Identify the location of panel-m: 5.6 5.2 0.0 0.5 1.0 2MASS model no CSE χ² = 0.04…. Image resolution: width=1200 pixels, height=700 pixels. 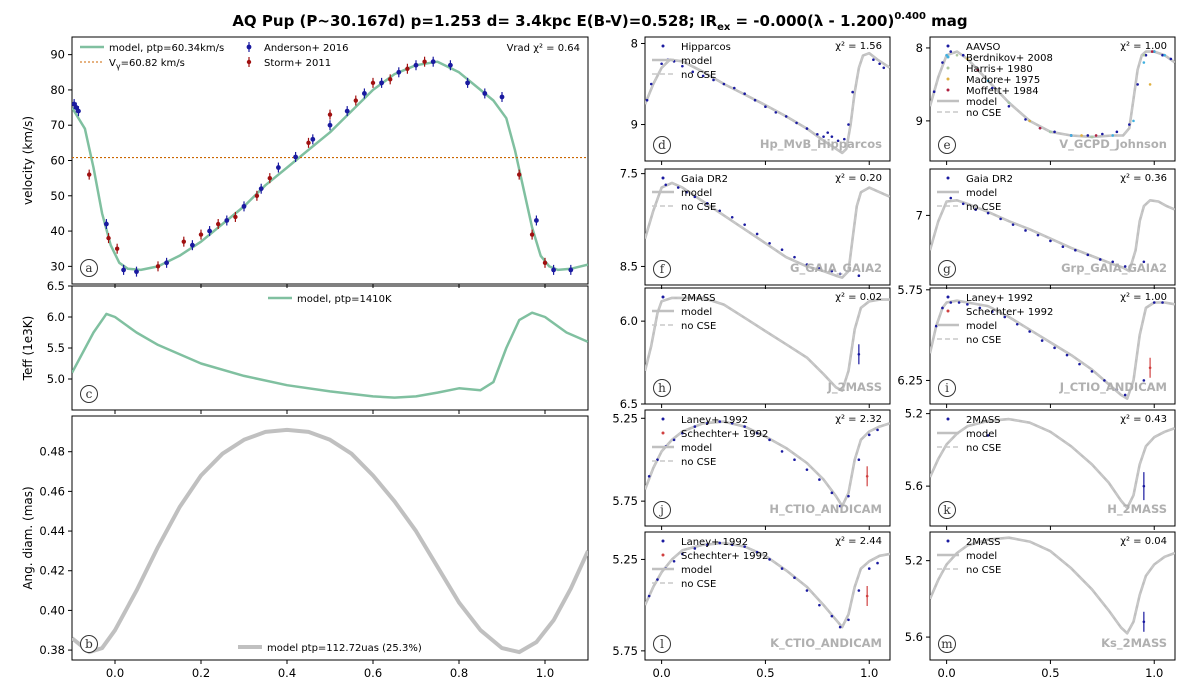
(1040, 605).